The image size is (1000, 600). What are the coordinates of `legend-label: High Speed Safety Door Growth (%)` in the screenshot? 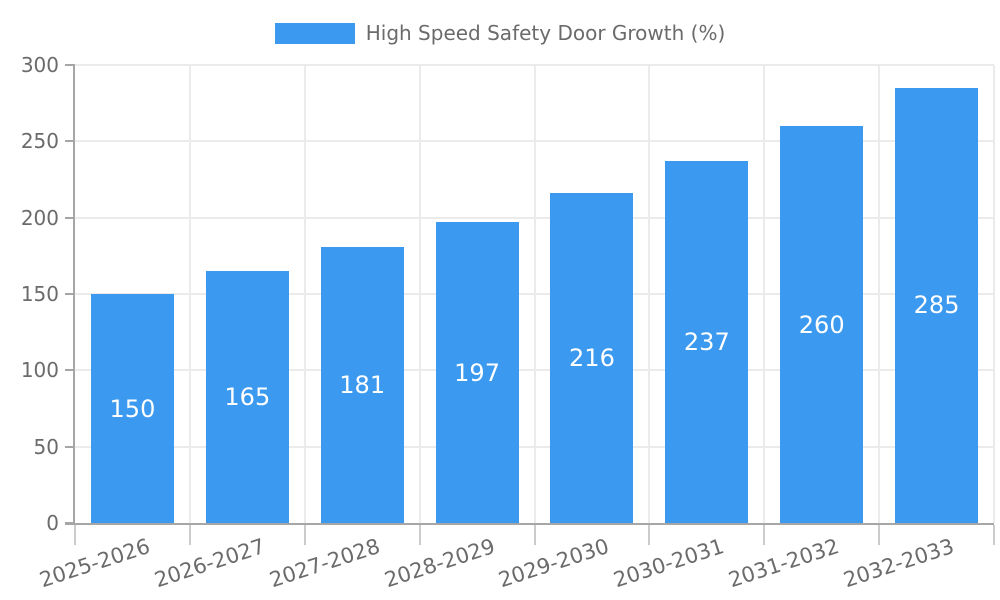 It's located at (545, 33).